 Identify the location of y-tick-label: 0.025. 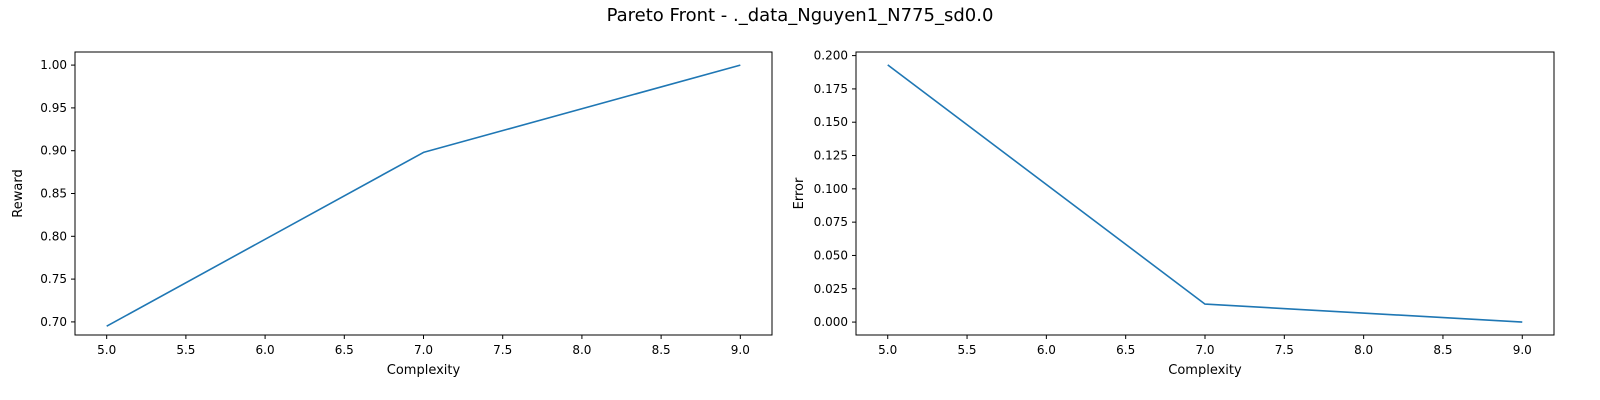
(831, 289).